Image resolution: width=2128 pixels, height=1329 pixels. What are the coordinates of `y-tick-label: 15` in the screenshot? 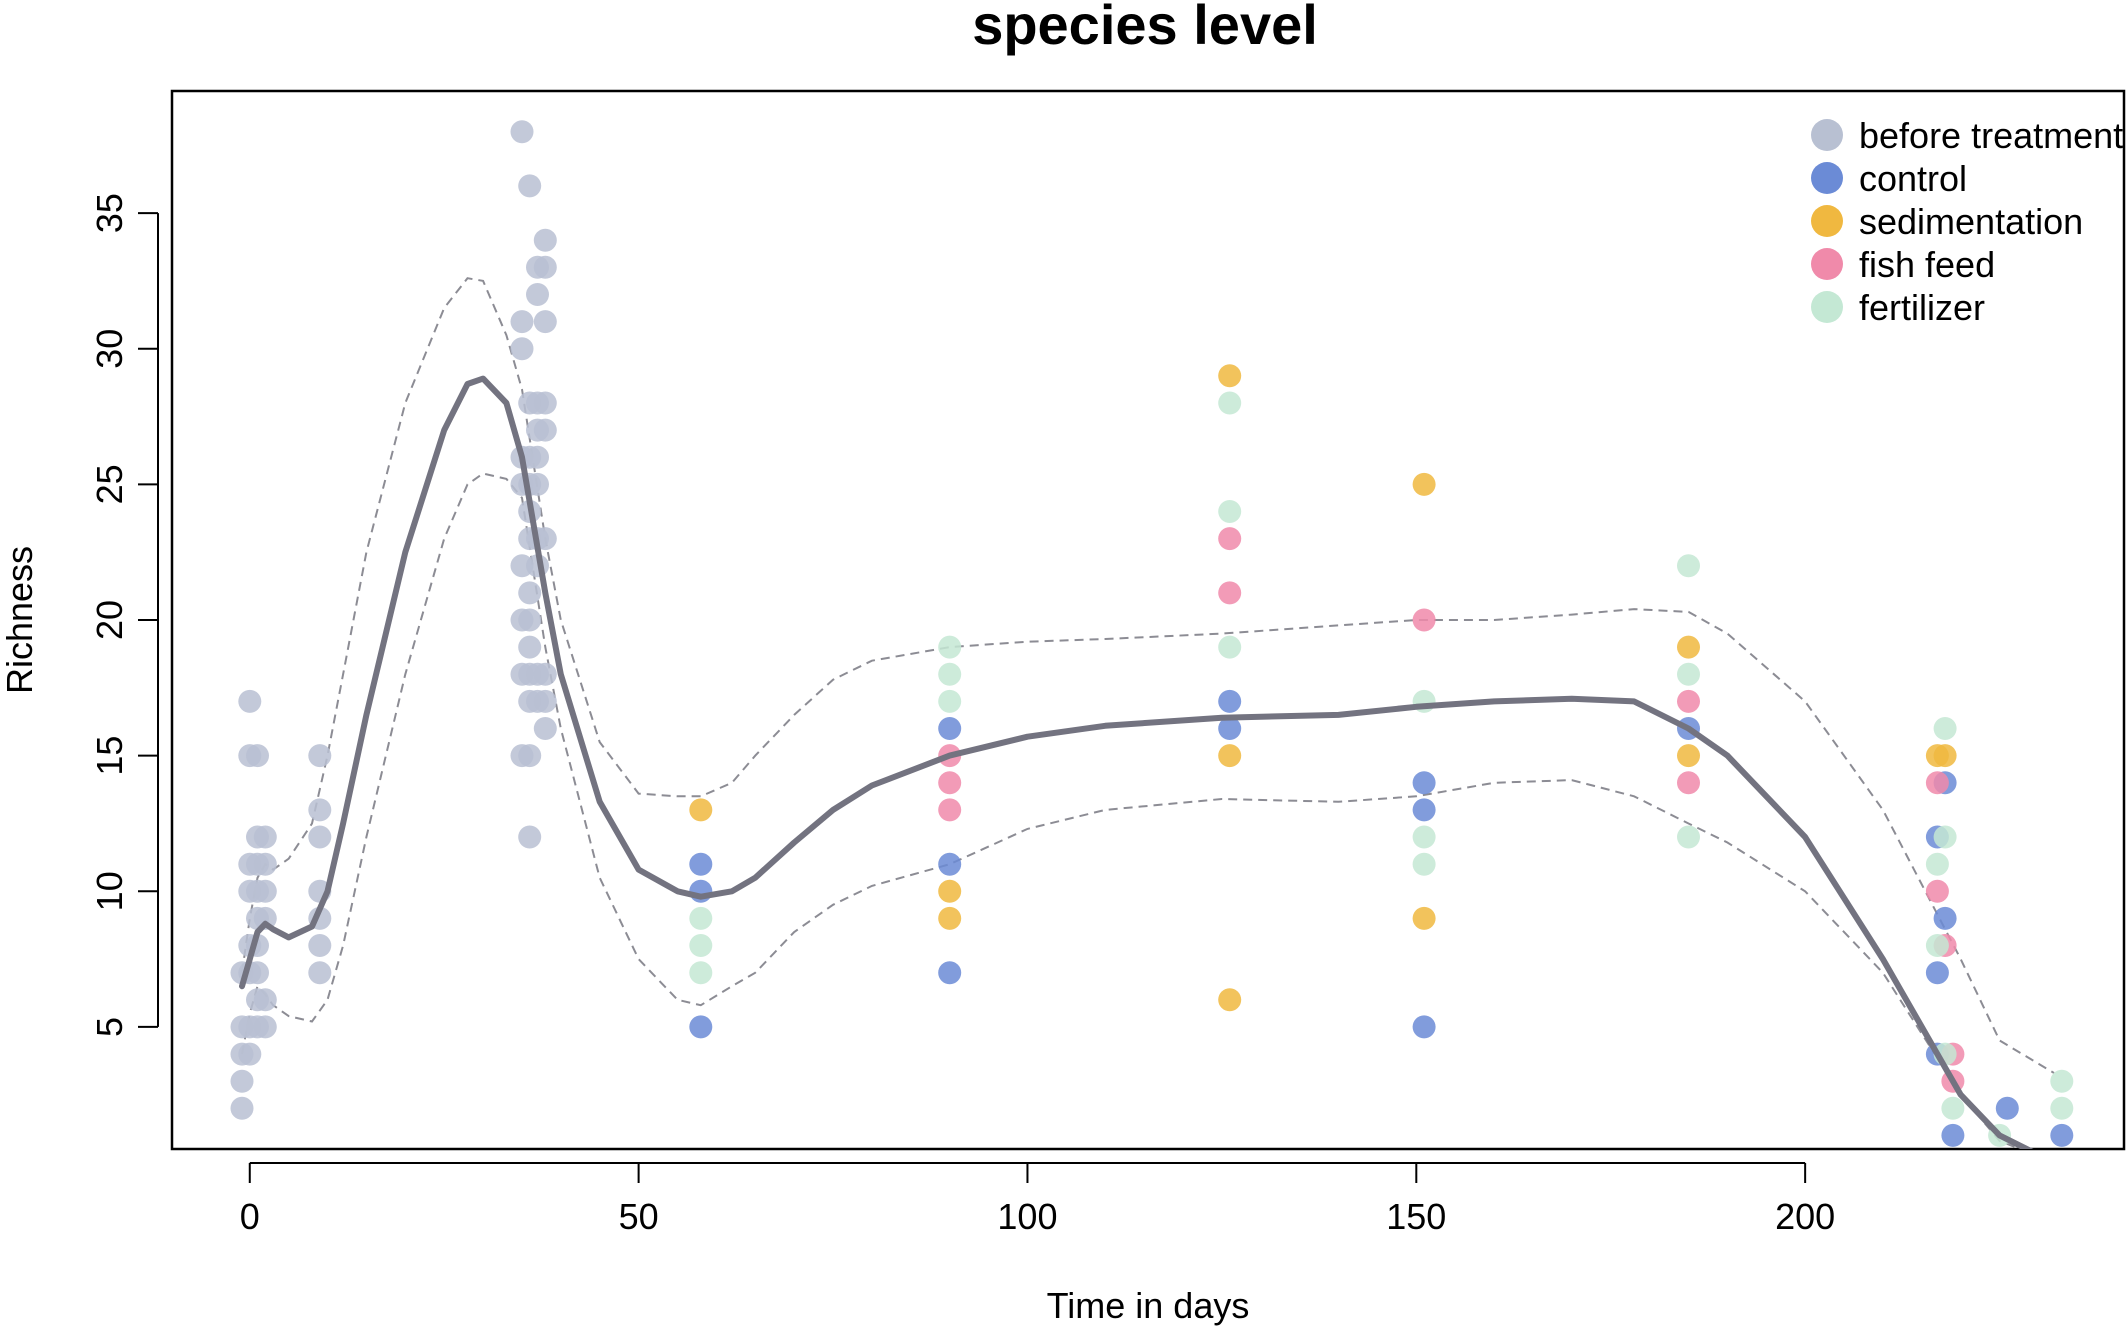 It's located at (109, 756).